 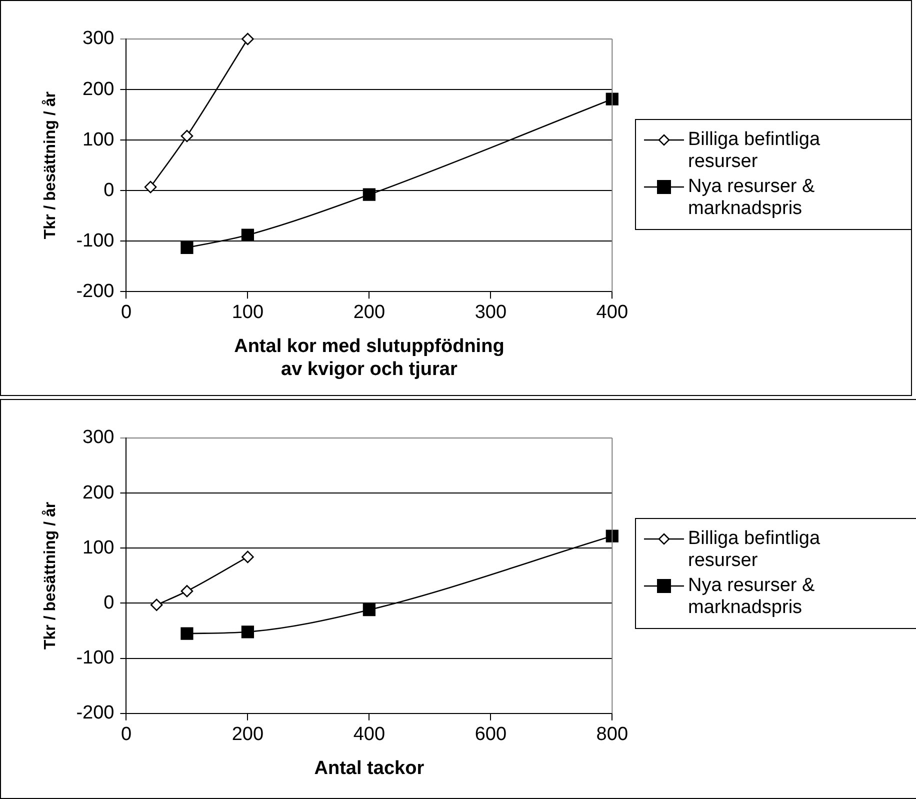 What do you see at coordinates (369, 358) in the screenshot?
I see `x-axis-title: Antal kor med slutuppfödning av kvigor och tjurar` at bounding box center [369, 358].